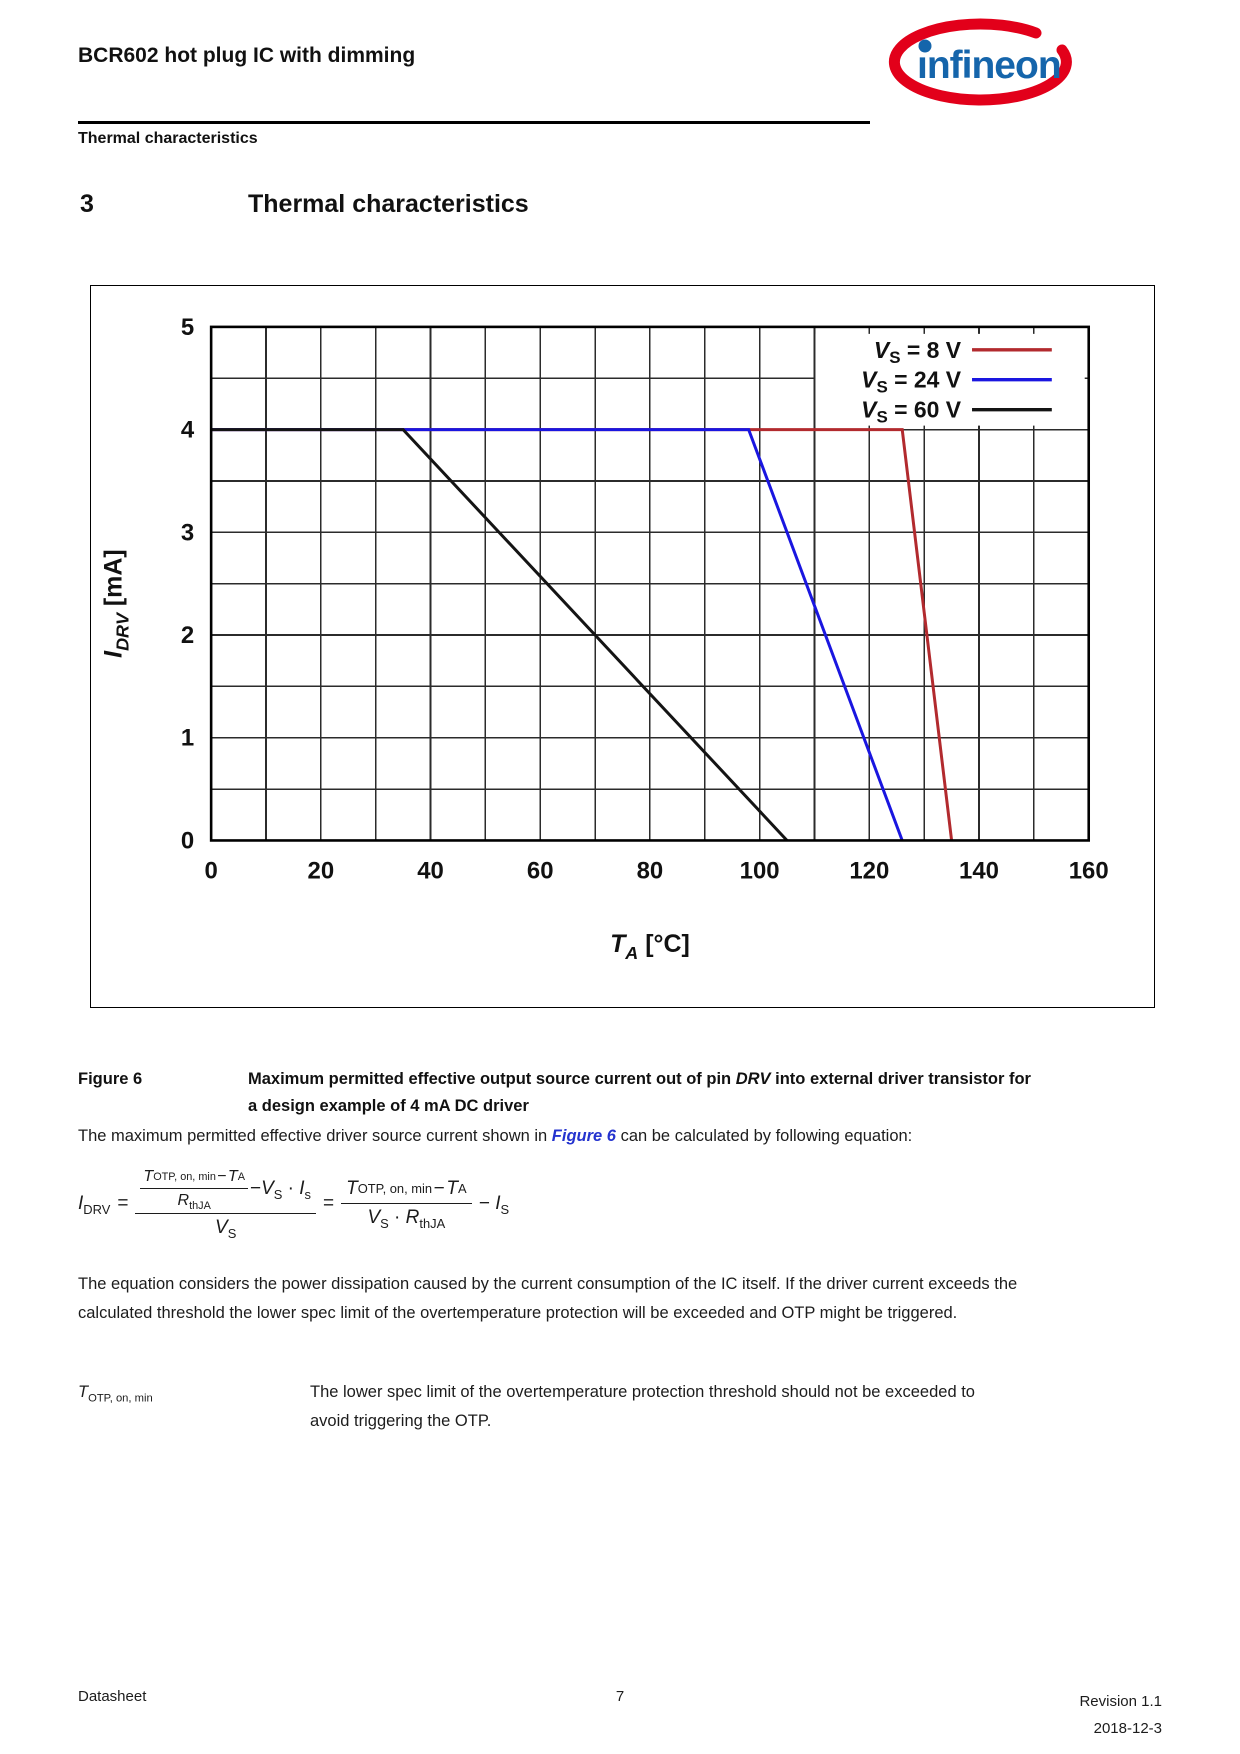 The image size is (1240, 1754). Describe the element at coordinates (115, 603) in the screenshot. I see `y-axis-title: IDRV [mA]` at that location.